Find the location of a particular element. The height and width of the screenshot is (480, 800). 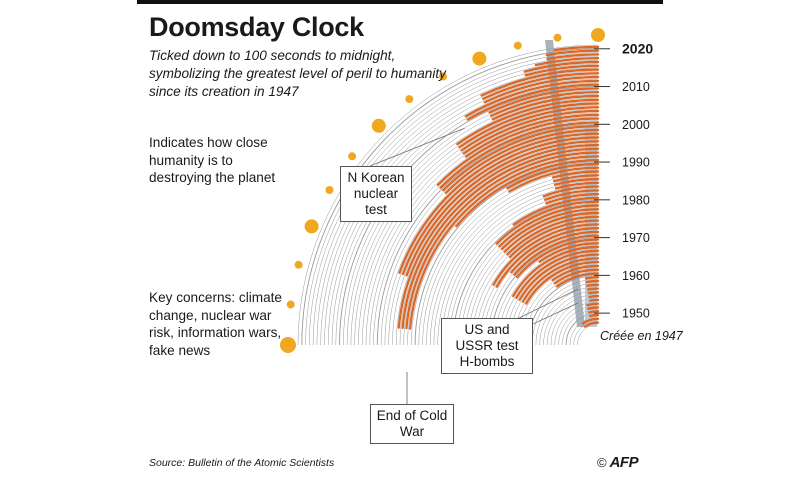

annotation-coldwar: End of Cold War is located at coordinates (412, 424).